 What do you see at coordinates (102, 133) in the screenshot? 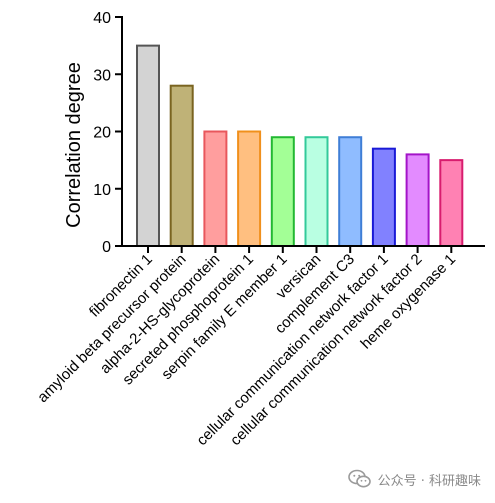
I see `y-tick-label: 20` at bounding box center [102, 133].